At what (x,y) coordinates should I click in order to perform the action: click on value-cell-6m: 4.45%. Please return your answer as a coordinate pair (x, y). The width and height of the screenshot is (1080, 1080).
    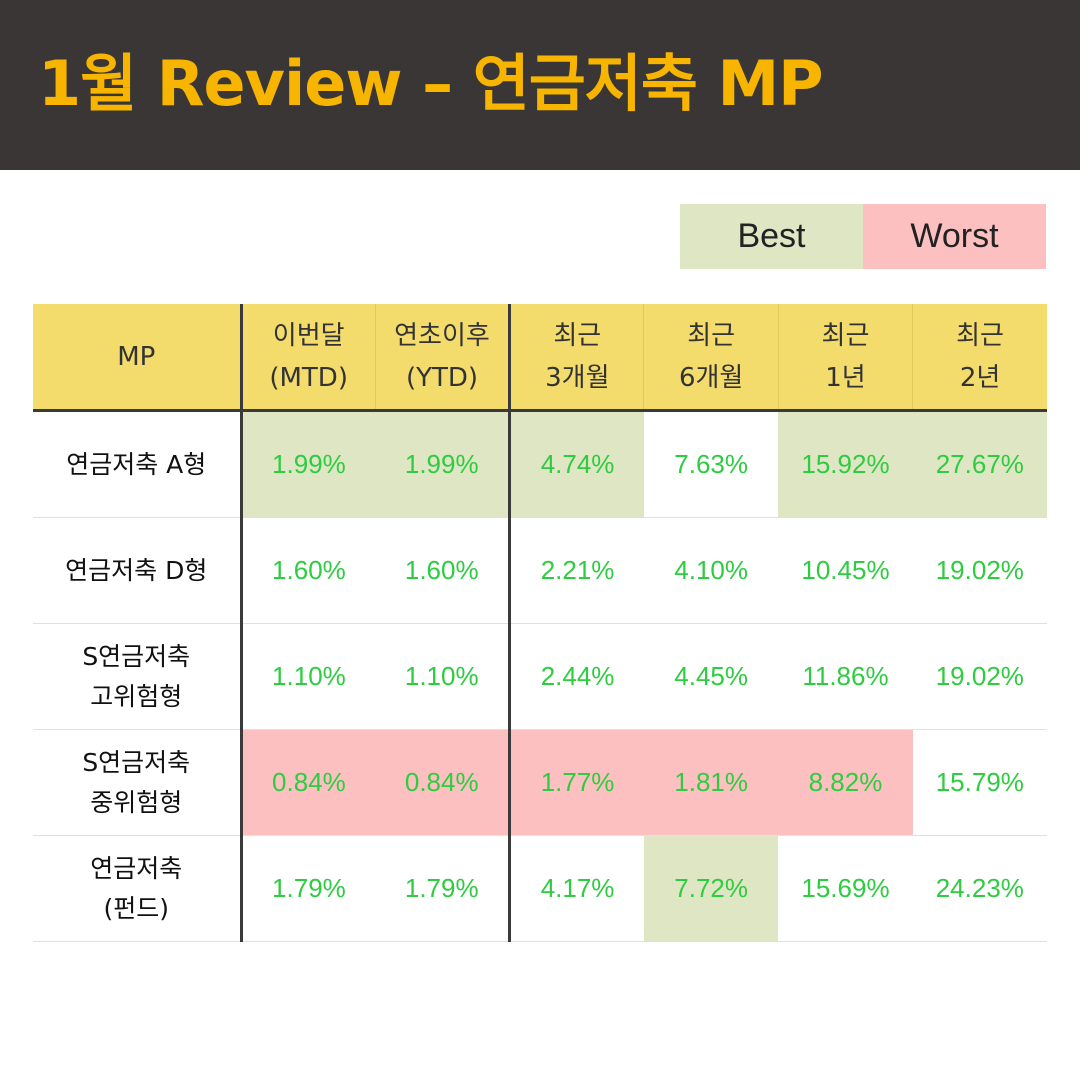
    Looking at the image, I should click on (711, 676).